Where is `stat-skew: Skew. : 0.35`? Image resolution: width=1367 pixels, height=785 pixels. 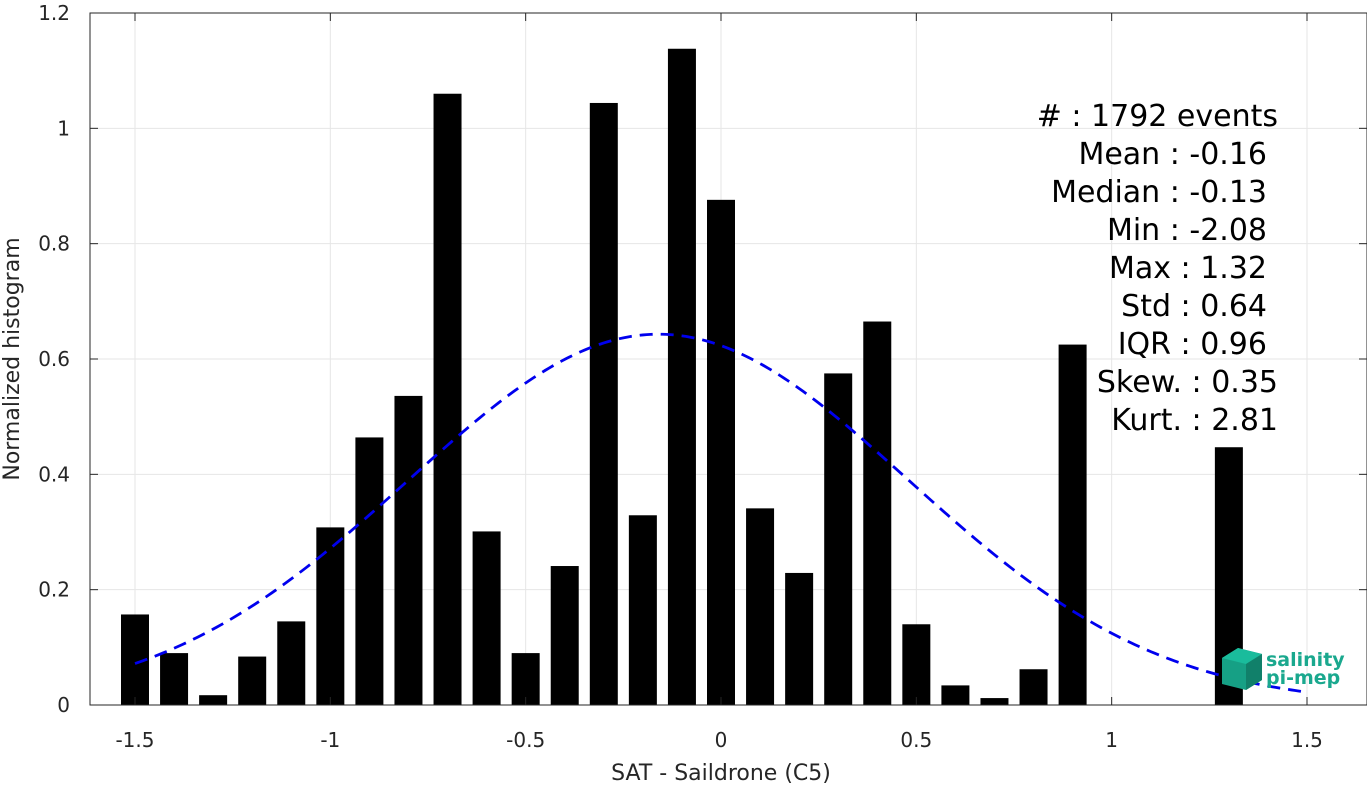
stat-skew: Skew. : 0.35 is located at coordinates (1187, 382).